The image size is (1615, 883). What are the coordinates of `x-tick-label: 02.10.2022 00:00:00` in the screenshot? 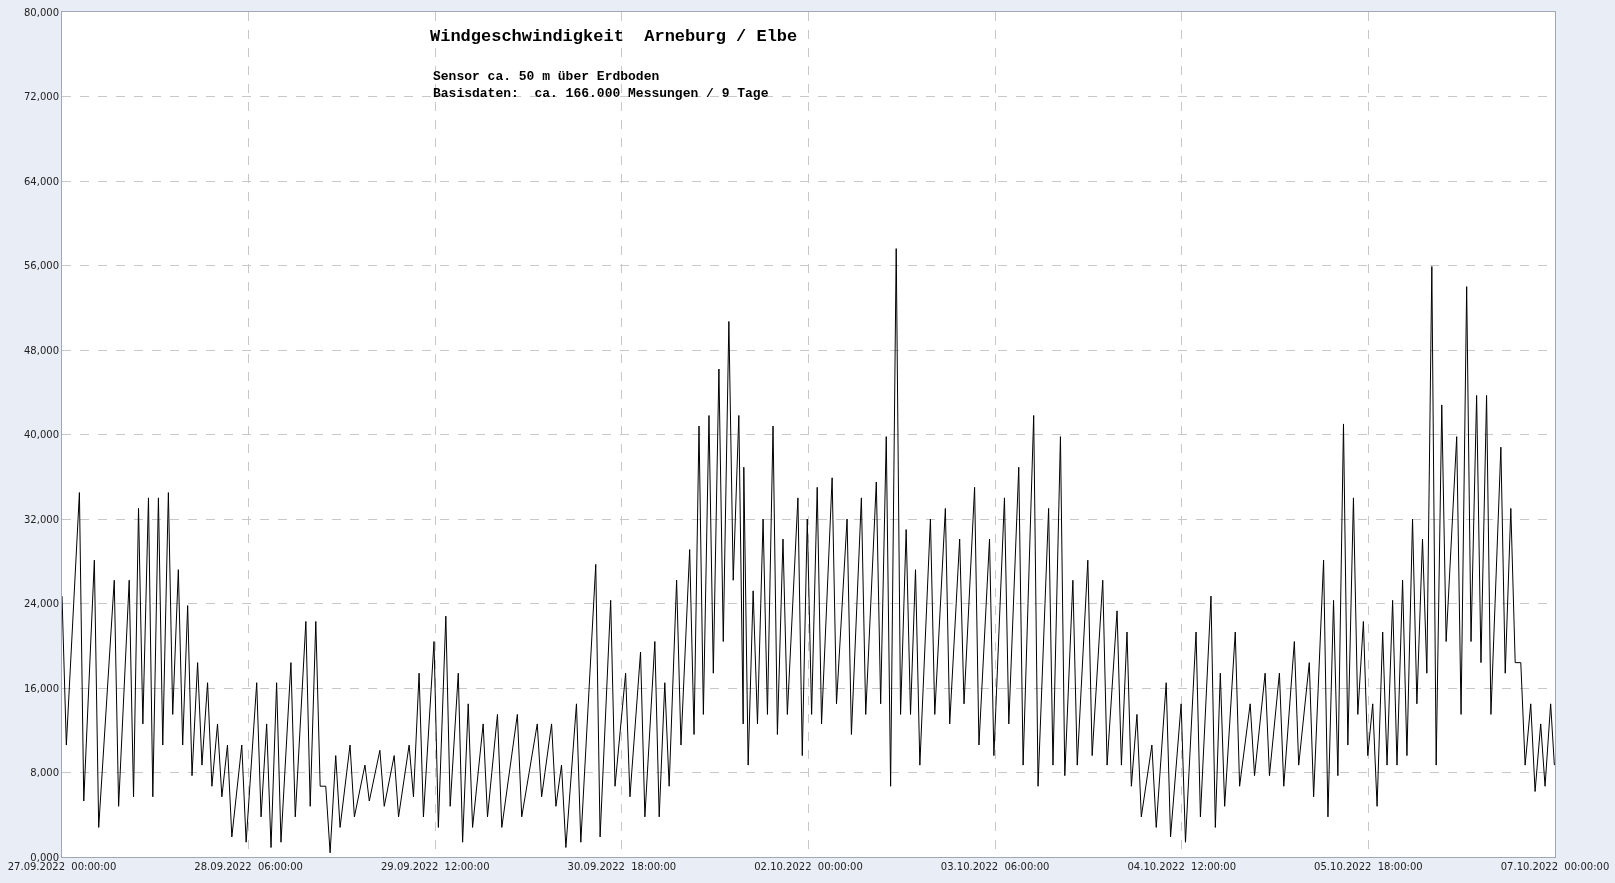 It's located at (808, 866).